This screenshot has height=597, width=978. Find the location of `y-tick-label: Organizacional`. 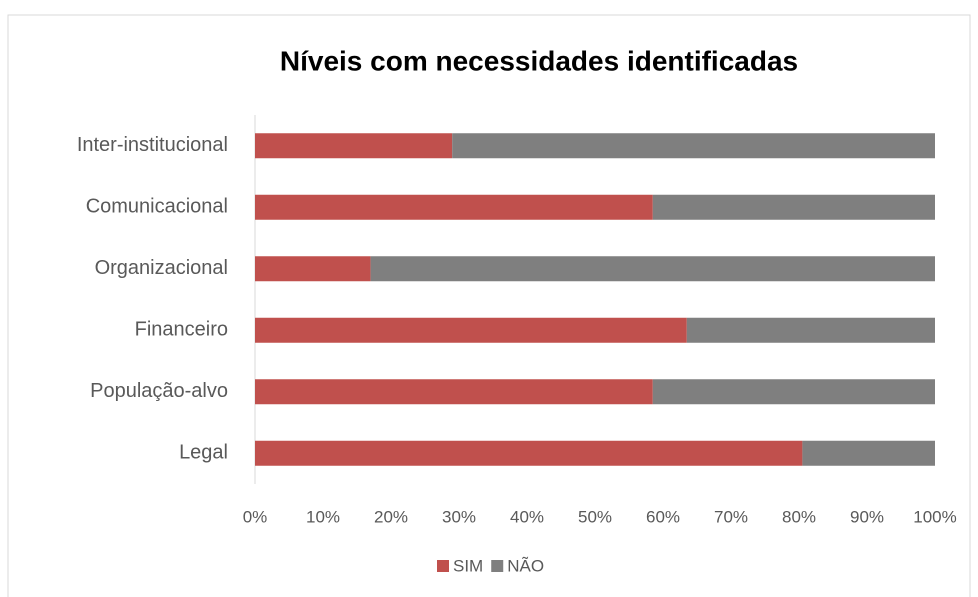

y-tick-label: Organizacional is located at coordinates (161, 268).